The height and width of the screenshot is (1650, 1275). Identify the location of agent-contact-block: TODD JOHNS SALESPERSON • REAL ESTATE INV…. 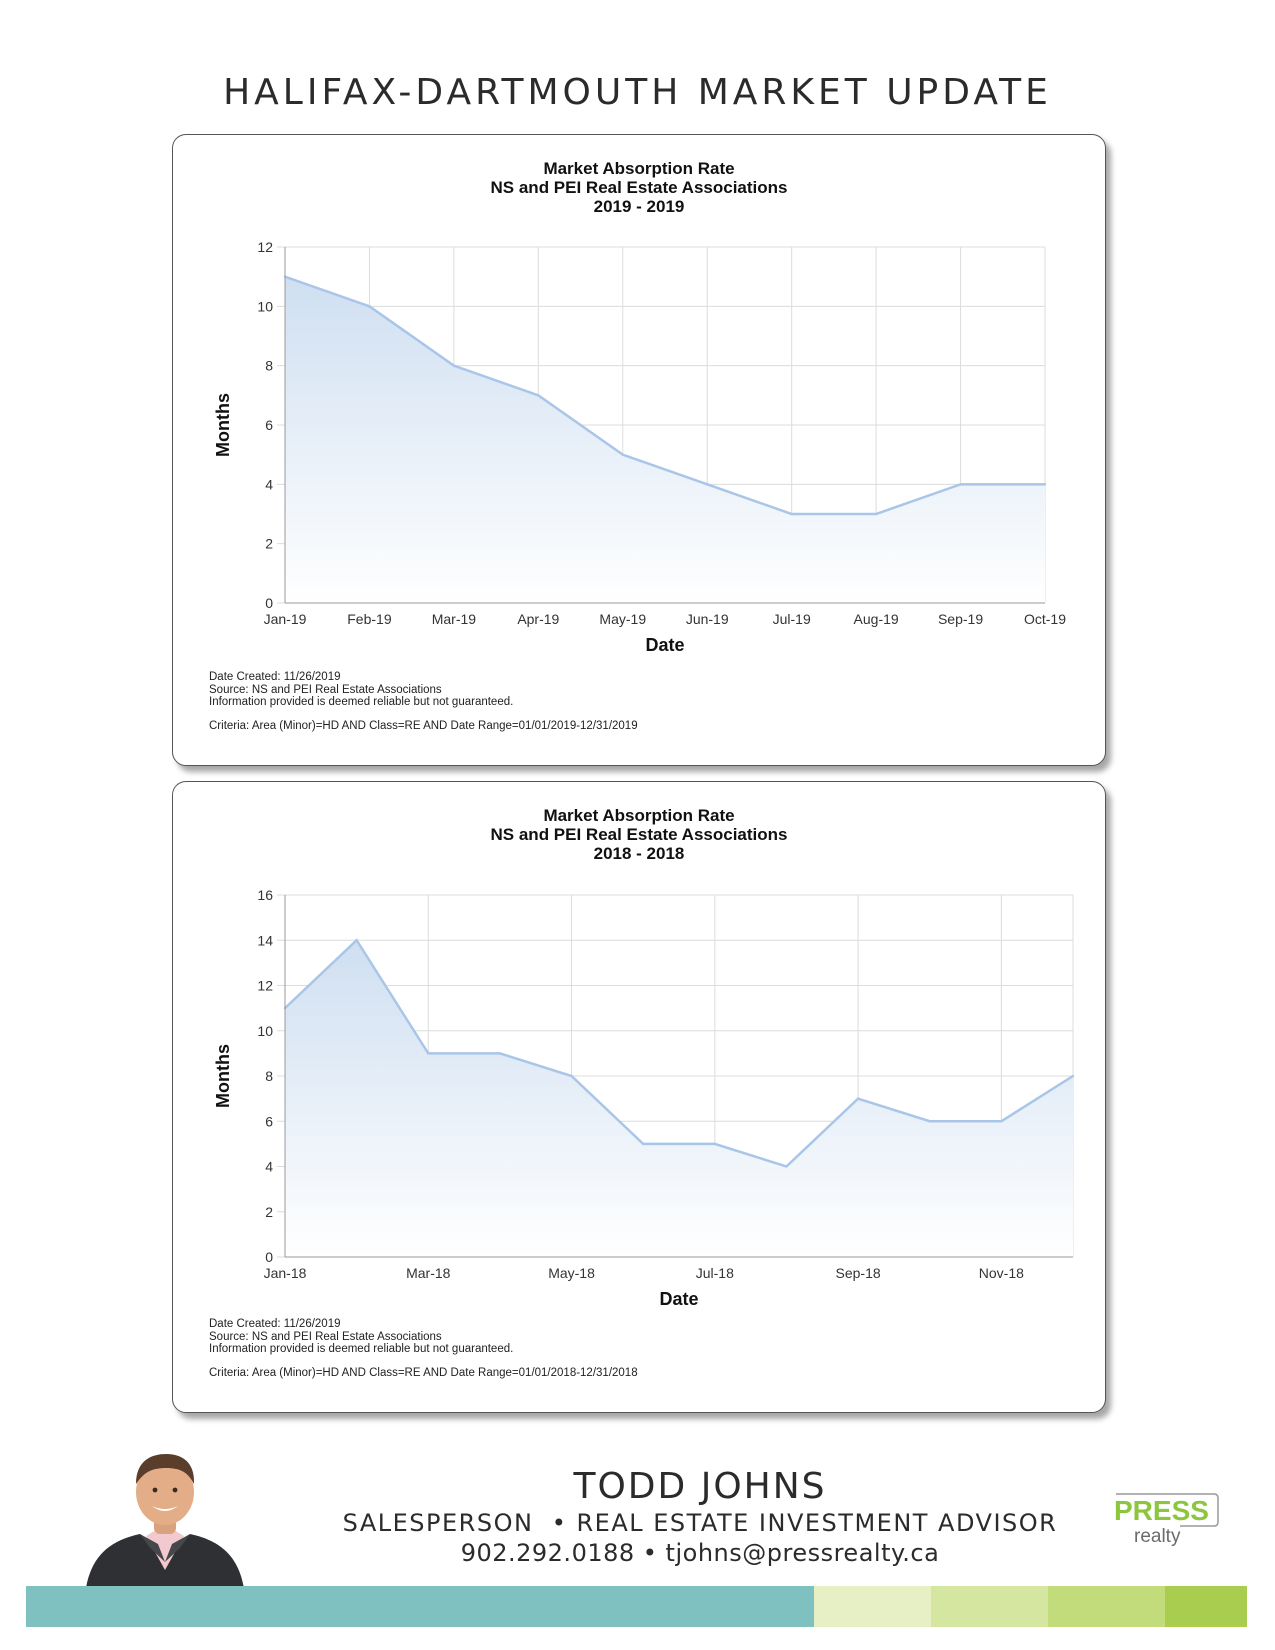
(700, 1517).